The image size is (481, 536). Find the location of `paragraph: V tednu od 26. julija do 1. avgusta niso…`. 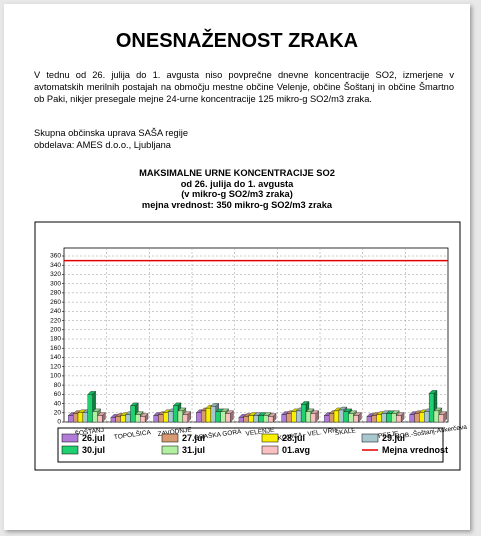

paragraph: V tednu od 26. julija do 1. avgusta niso… is located at coordinates (244, 87).